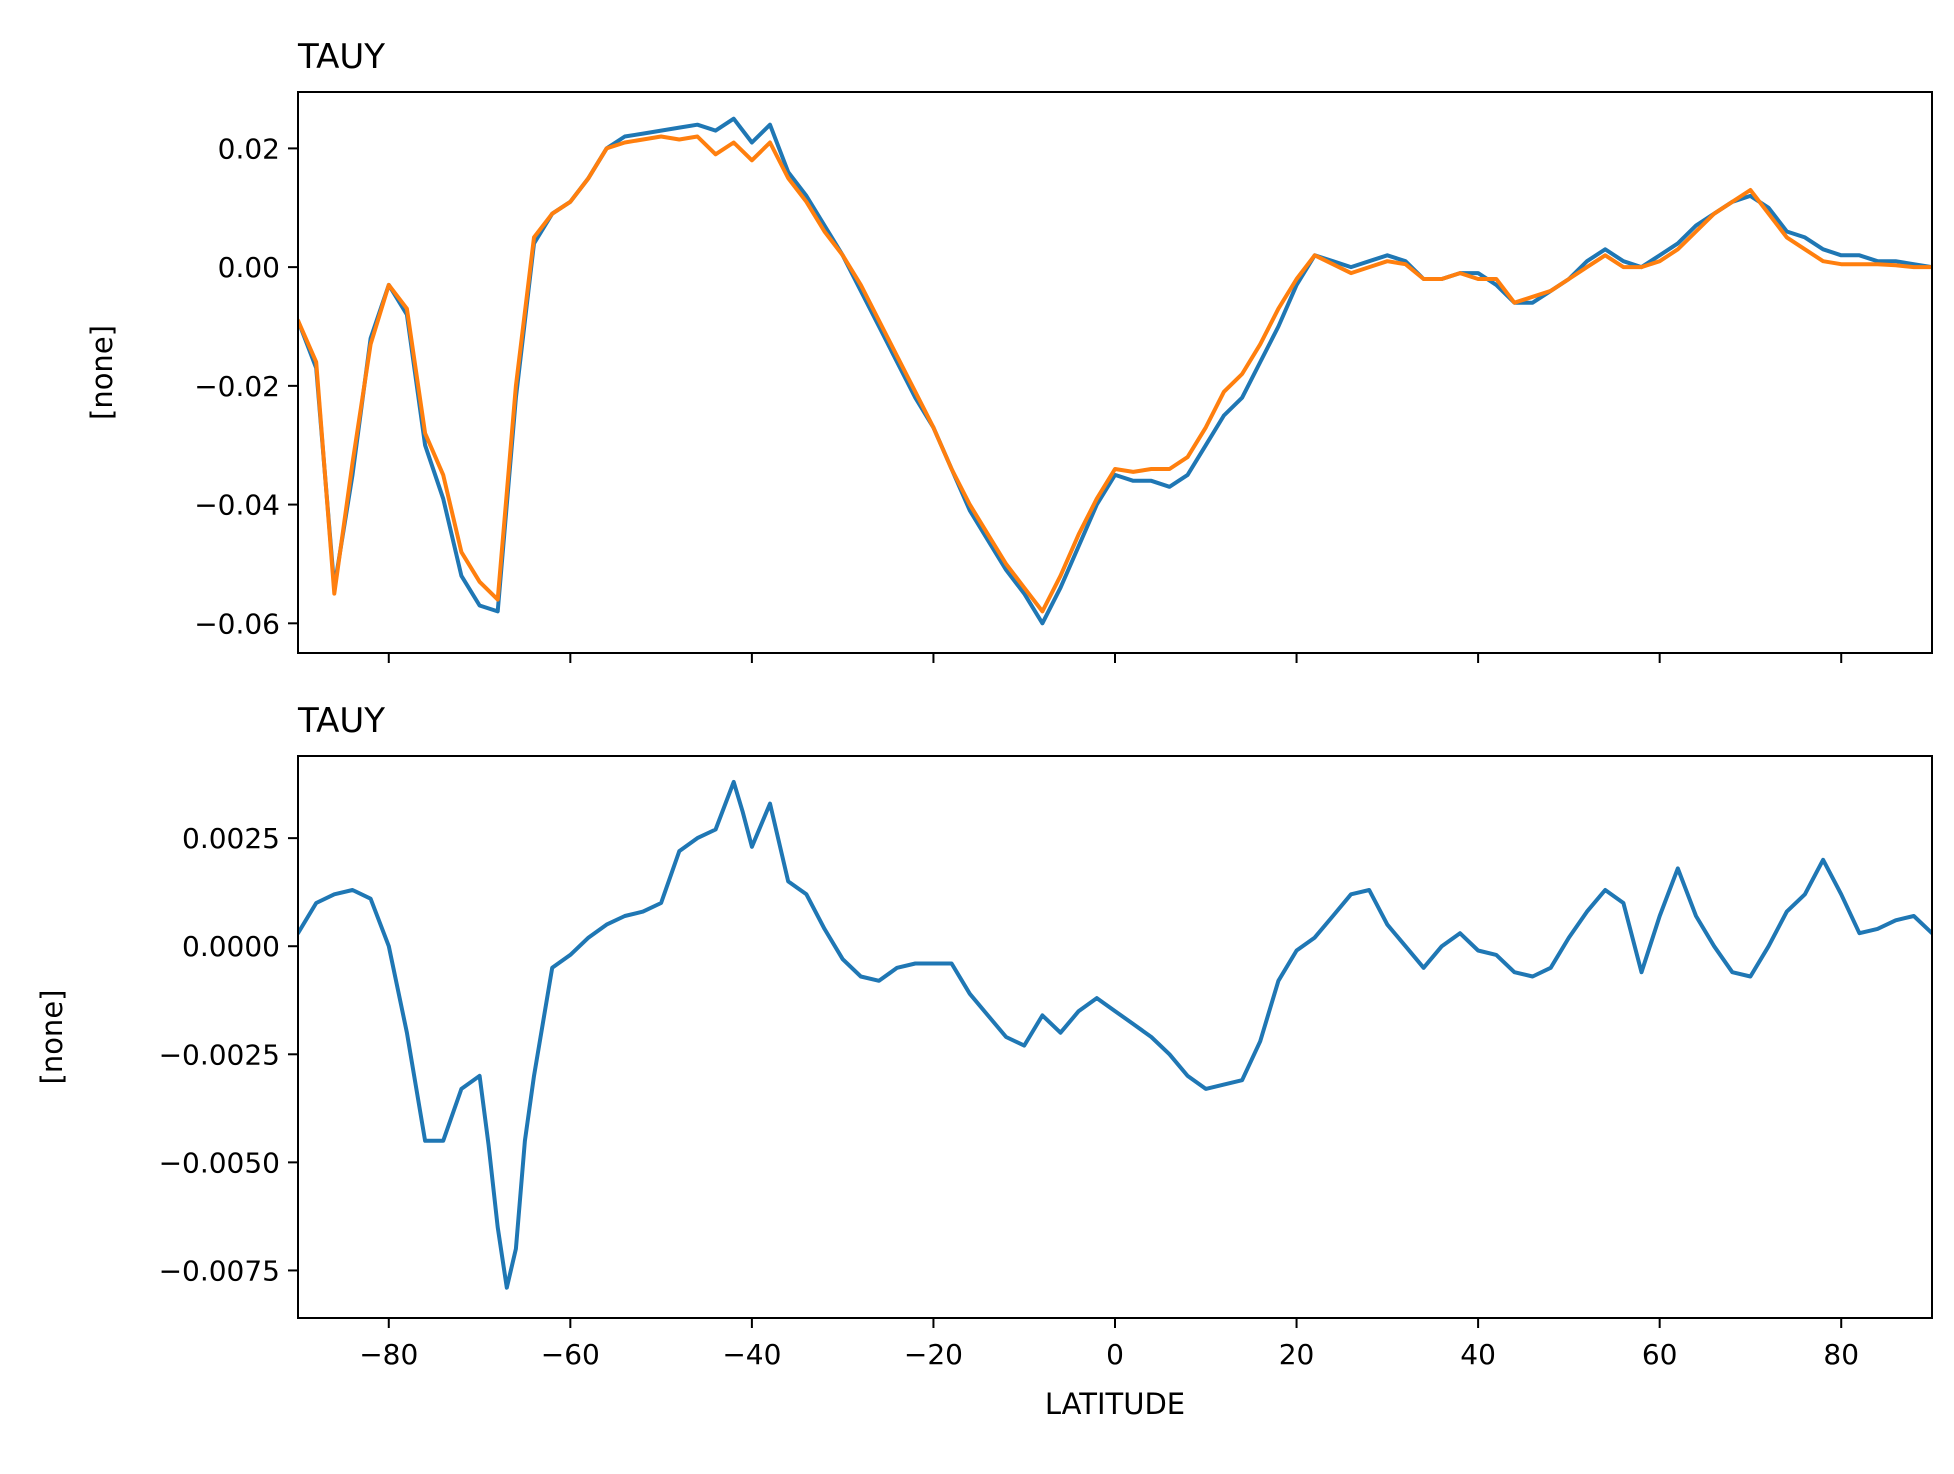 The width and height of the screenshot is (1954, 1474). I want to click on y-tick-label: −0.0025, so click(219, 1054).